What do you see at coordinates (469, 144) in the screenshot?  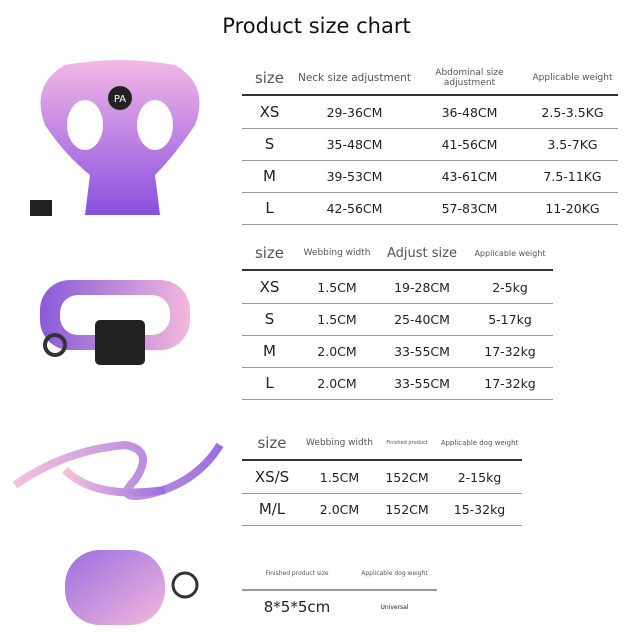 I see `table-cell: 41-56CM` at bounding box center [469, 144].